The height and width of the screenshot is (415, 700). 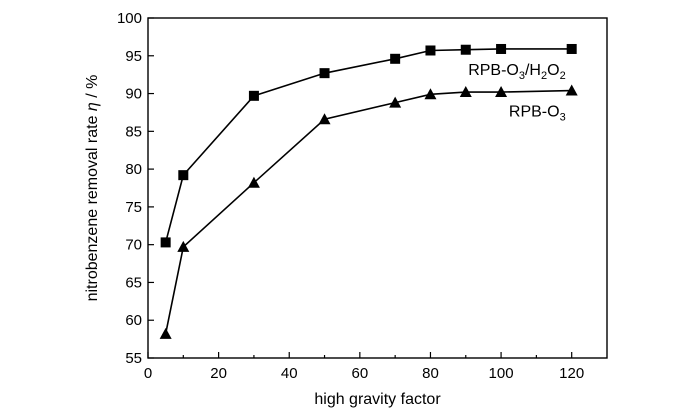 What do you see at coordinates (92, 89) in the screenshot?
I see `y-axis-label-unit: / %` at bounding box center [92, 89].